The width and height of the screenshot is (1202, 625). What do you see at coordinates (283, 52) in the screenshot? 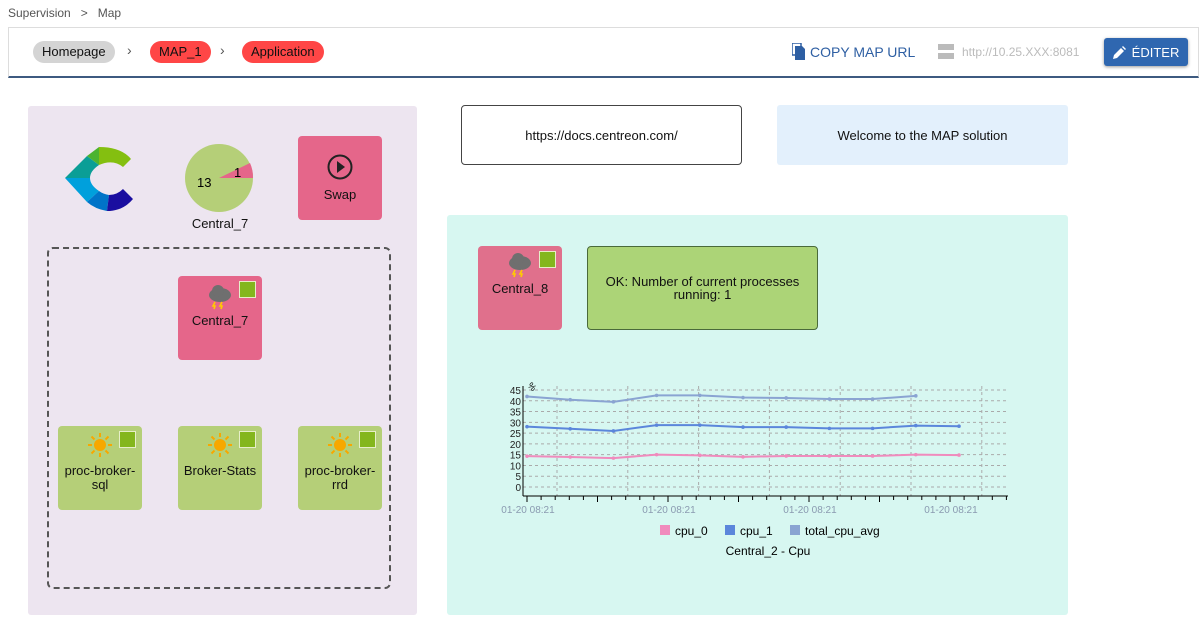
I see `path-application: Application` at bounding box center [283, 52].